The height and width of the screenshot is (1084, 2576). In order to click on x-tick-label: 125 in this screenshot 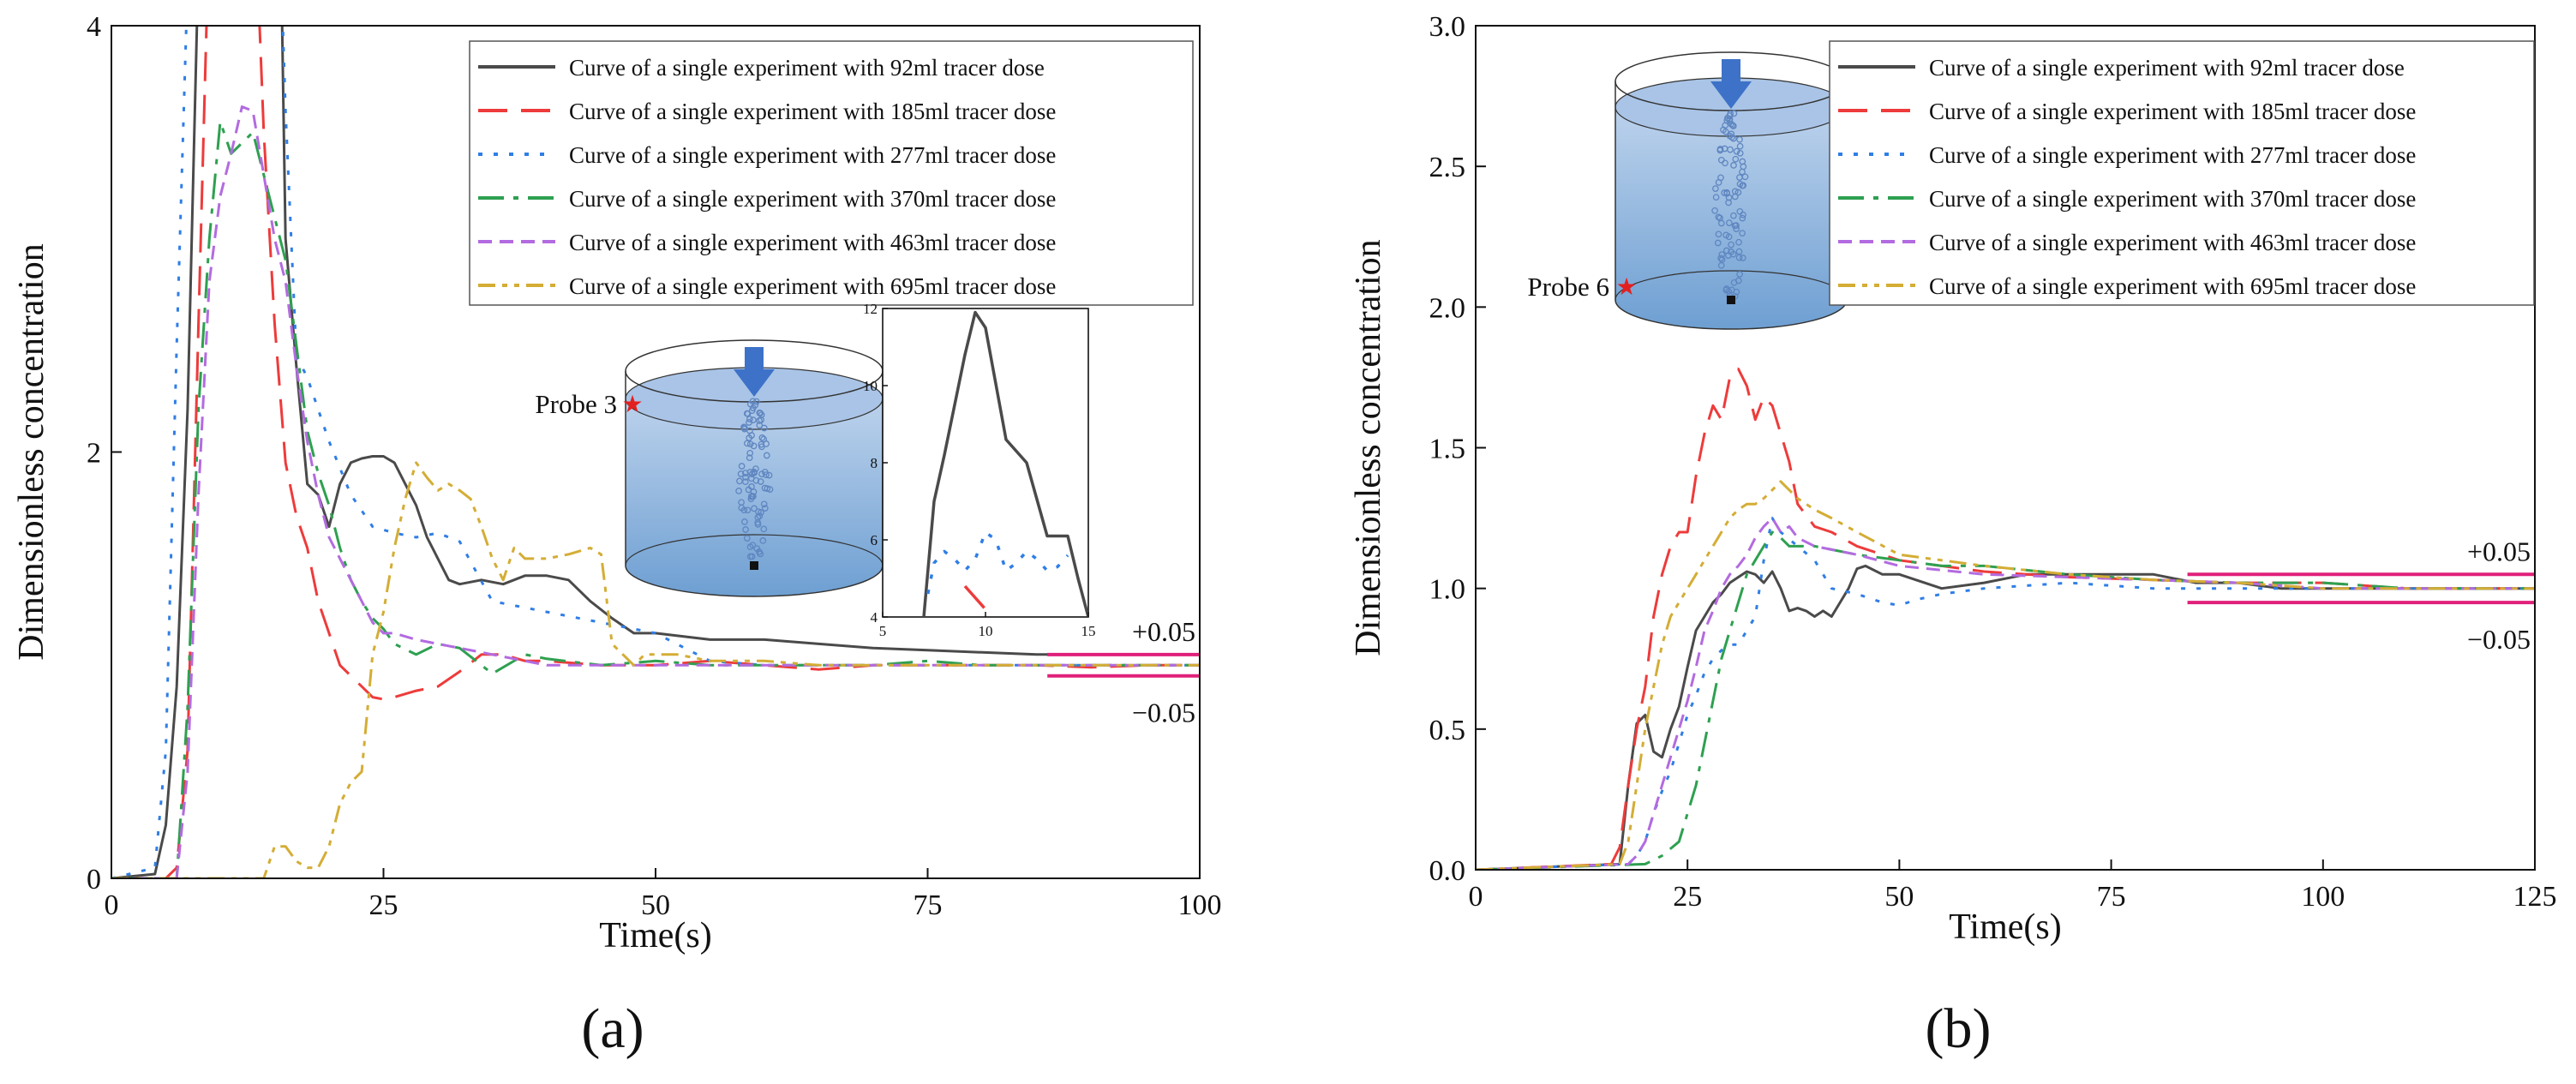, I will do `click(2535, 897)`.